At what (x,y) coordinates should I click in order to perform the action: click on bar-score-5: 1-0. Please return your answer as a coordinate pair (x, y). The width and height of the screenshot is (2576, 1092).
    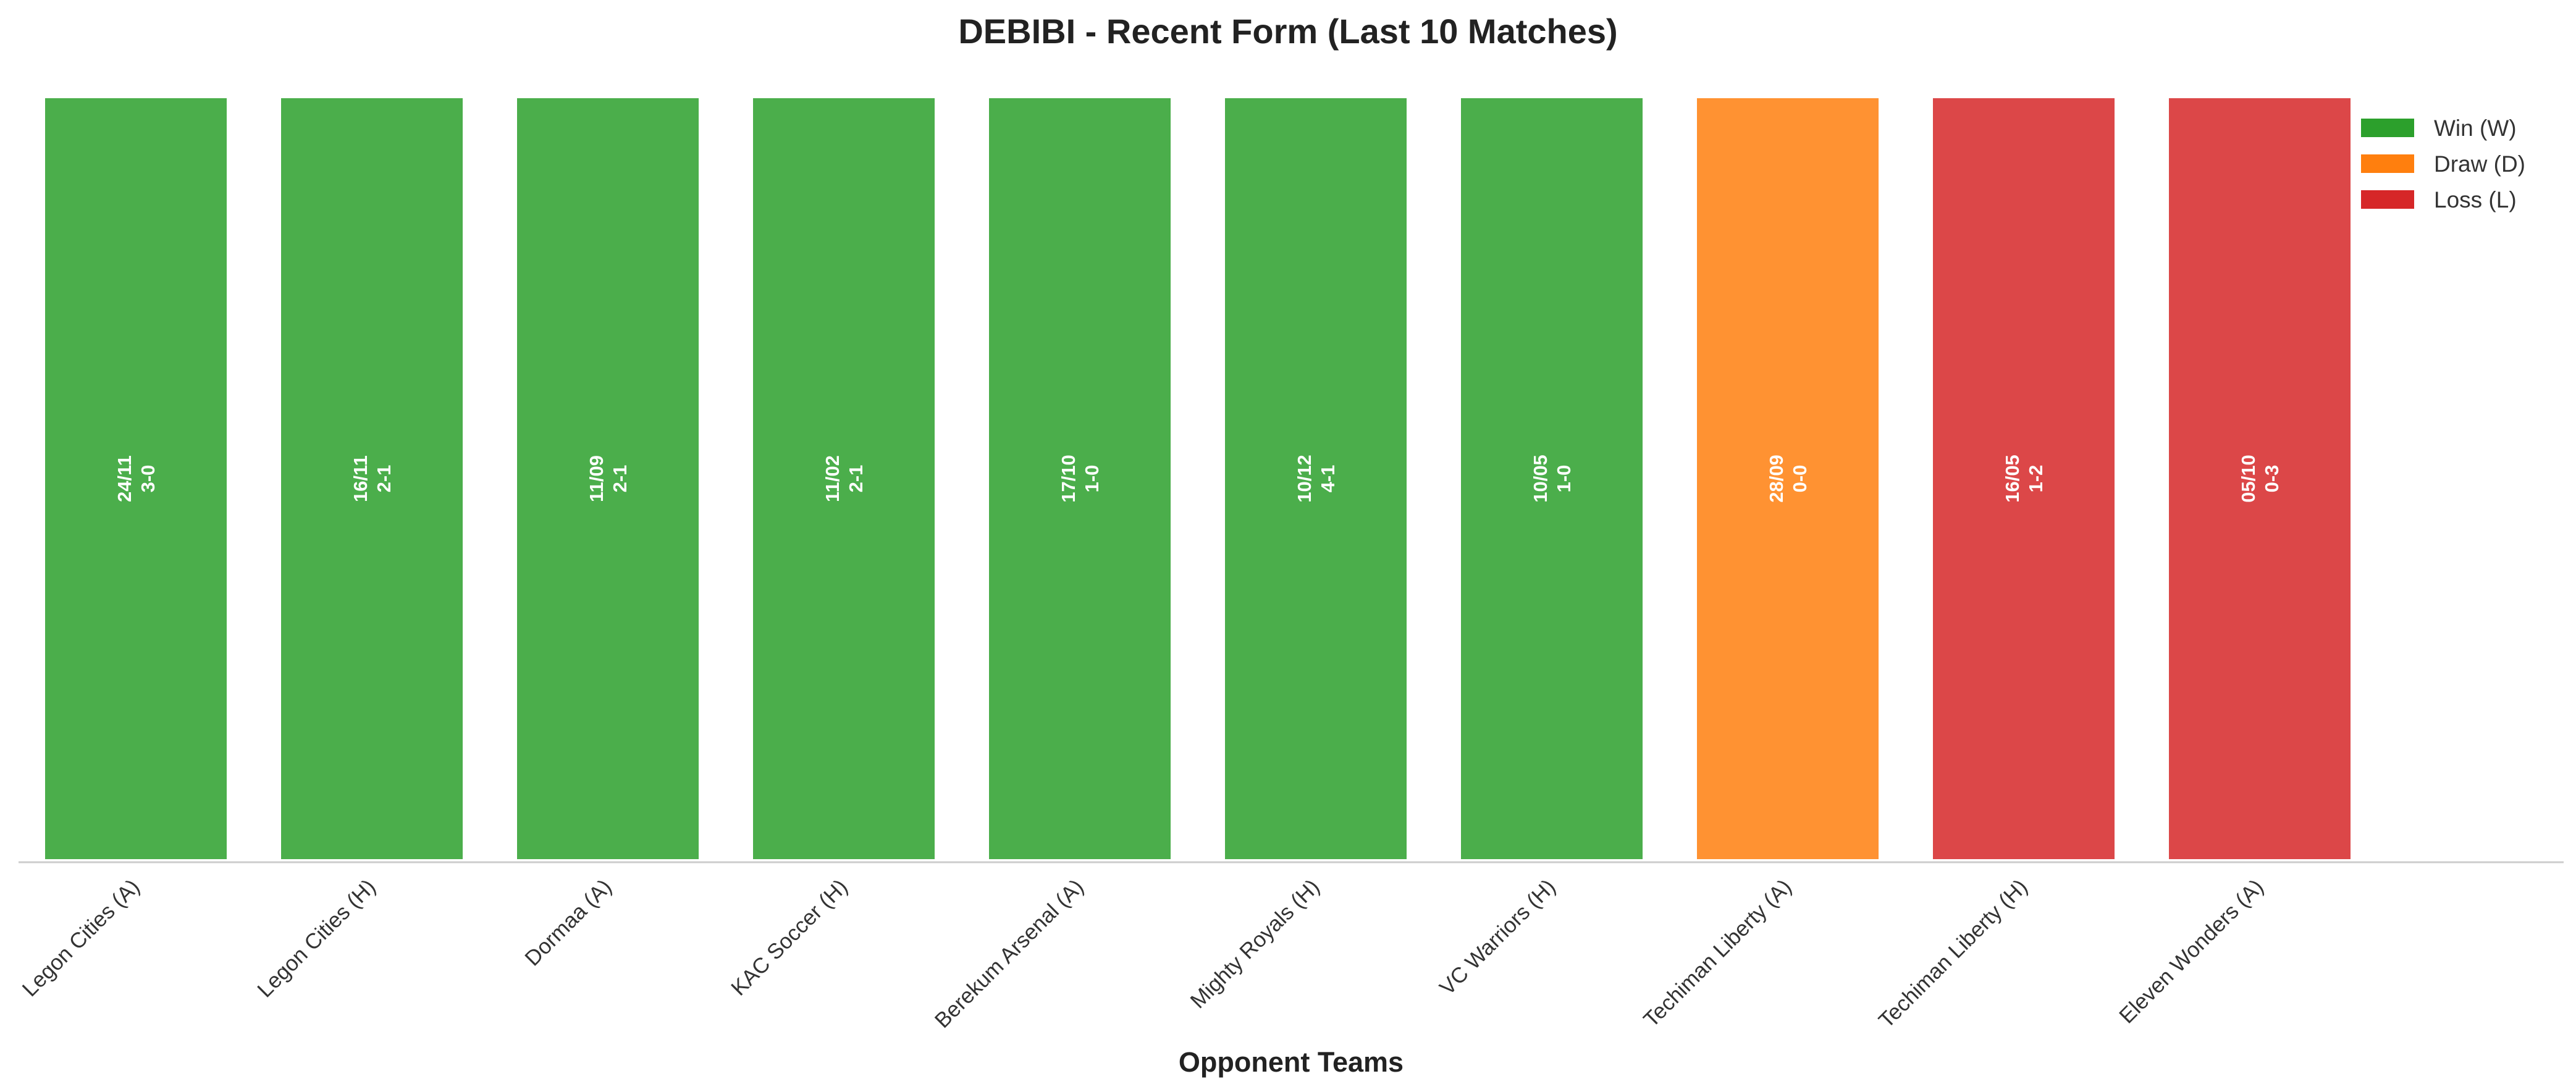
    Looking at the image, I should click on (1092, 479).